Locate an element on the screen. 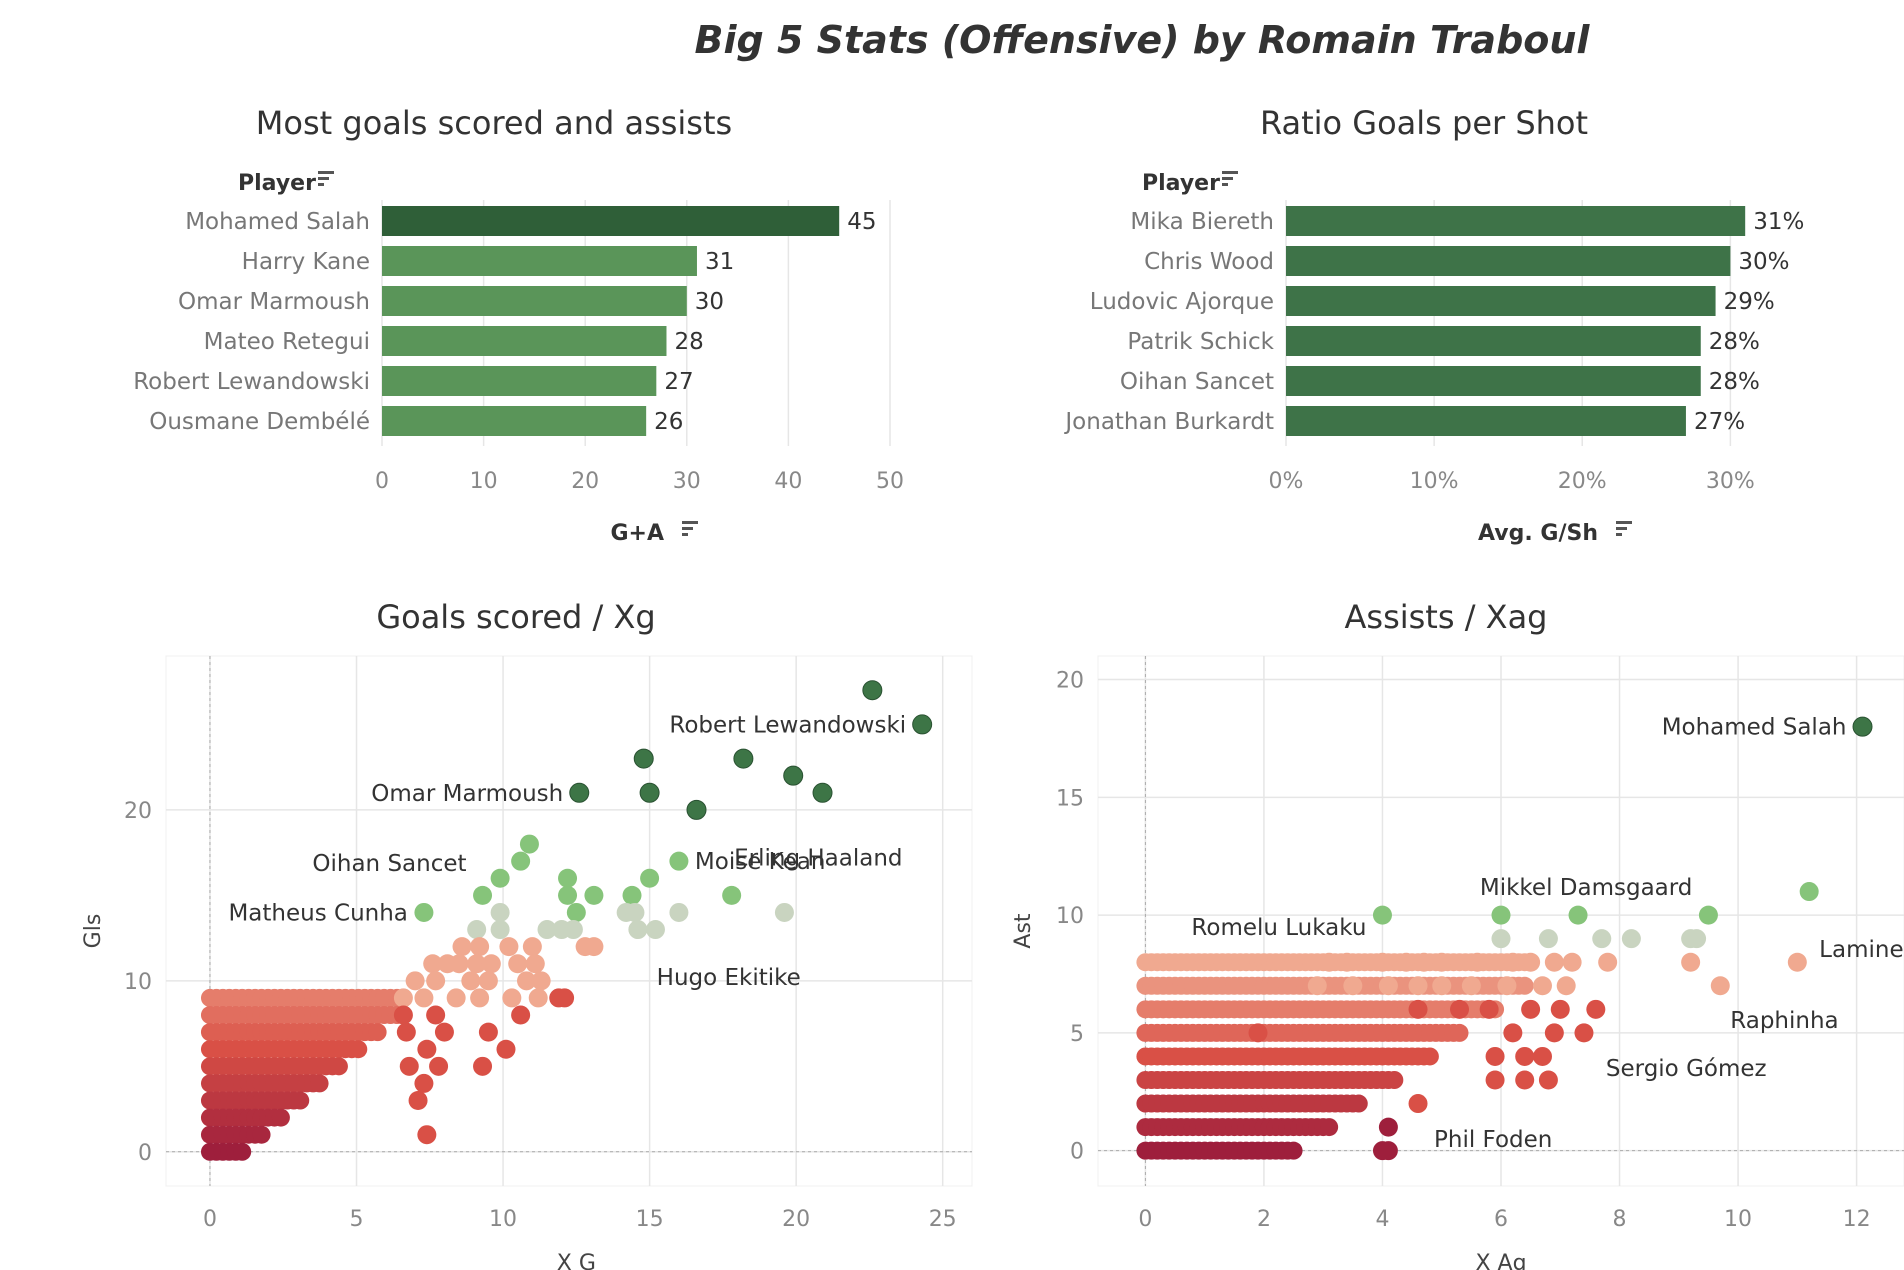  data-label: 45 is located at coordinates (861, 222).